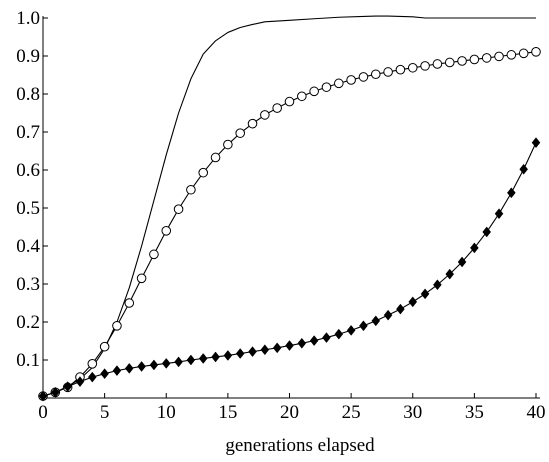 This screenshot has height=462, width=549. Describe the element at coordinates (28, 246) in the screenshot. I see `y-tick-label: 0.4` at that location.